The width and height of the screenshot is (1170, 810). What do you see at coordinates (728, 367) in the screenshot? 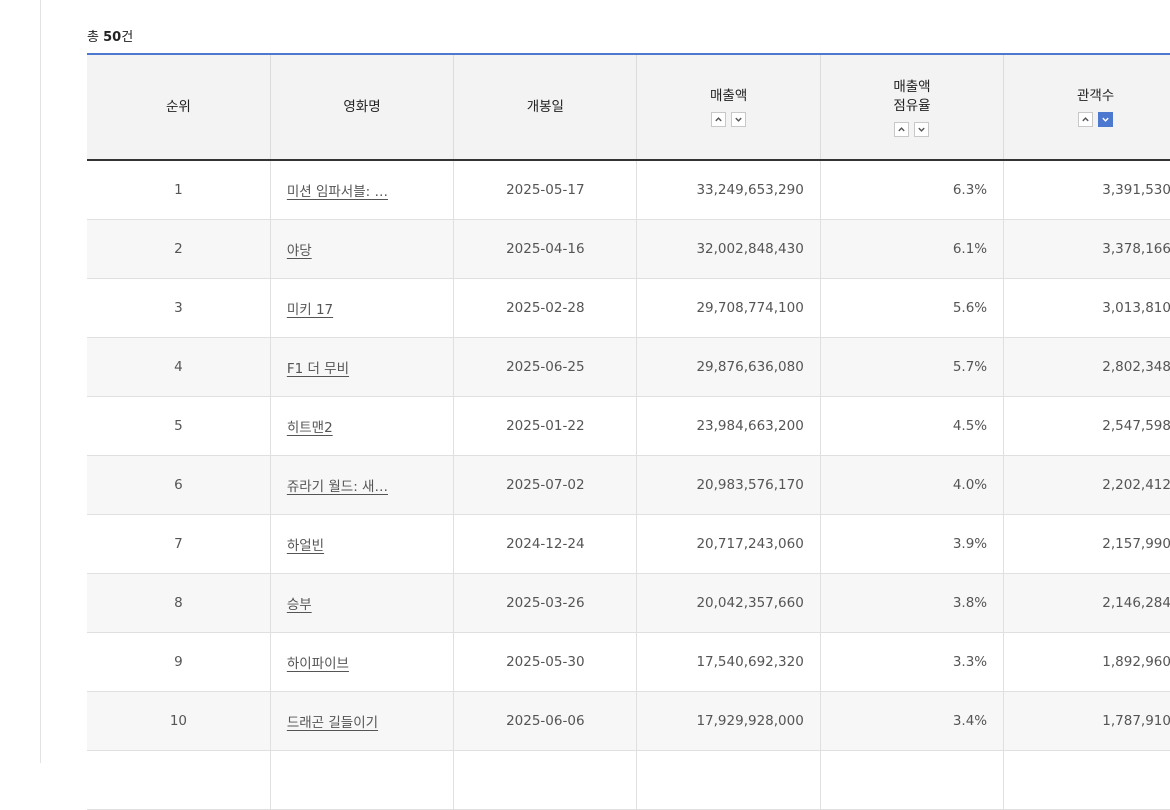
I see `revenue-cell: 29,876,636,080` at bounding box center [728, 367].